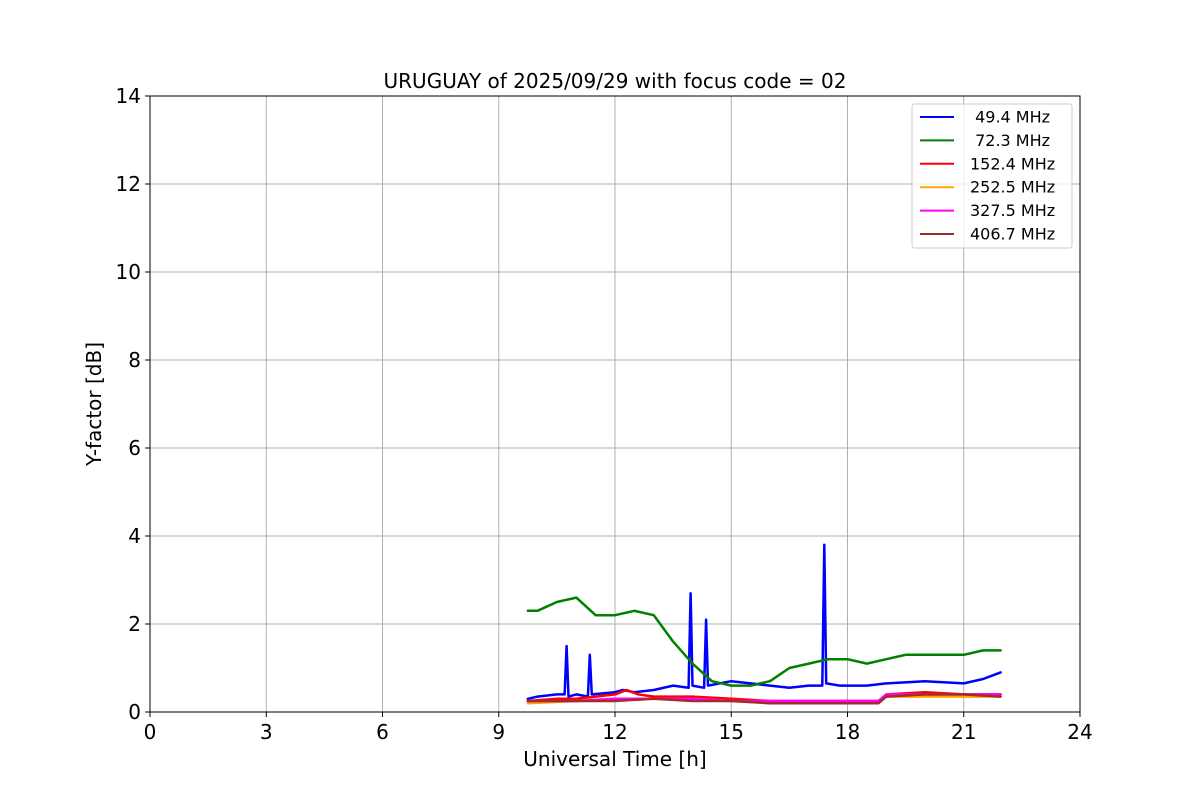  What do you see at coordinates (94, 404) in the screenshot?
I see `y-axis-label: Y-factor [dB]` at bounding box center [94, 404].